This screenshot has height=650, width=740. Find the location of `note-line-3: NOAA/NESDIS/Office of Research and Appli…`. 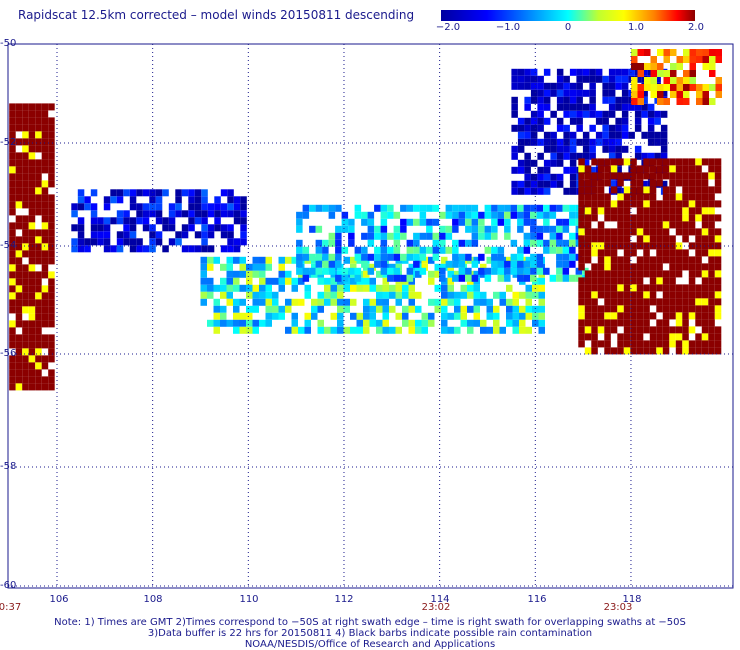

note-line-3: NOAA/NESDIS/Office of Research and Appli… is located at coordinates (370, 644).